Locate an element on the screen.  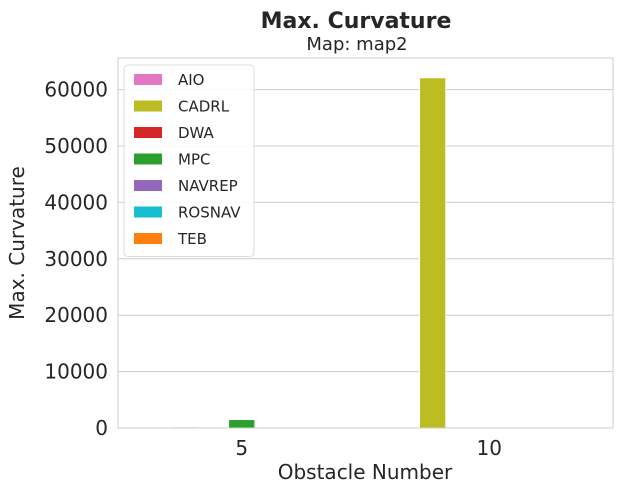
x-tick-label: 5 is located at coordinates (241, 448).